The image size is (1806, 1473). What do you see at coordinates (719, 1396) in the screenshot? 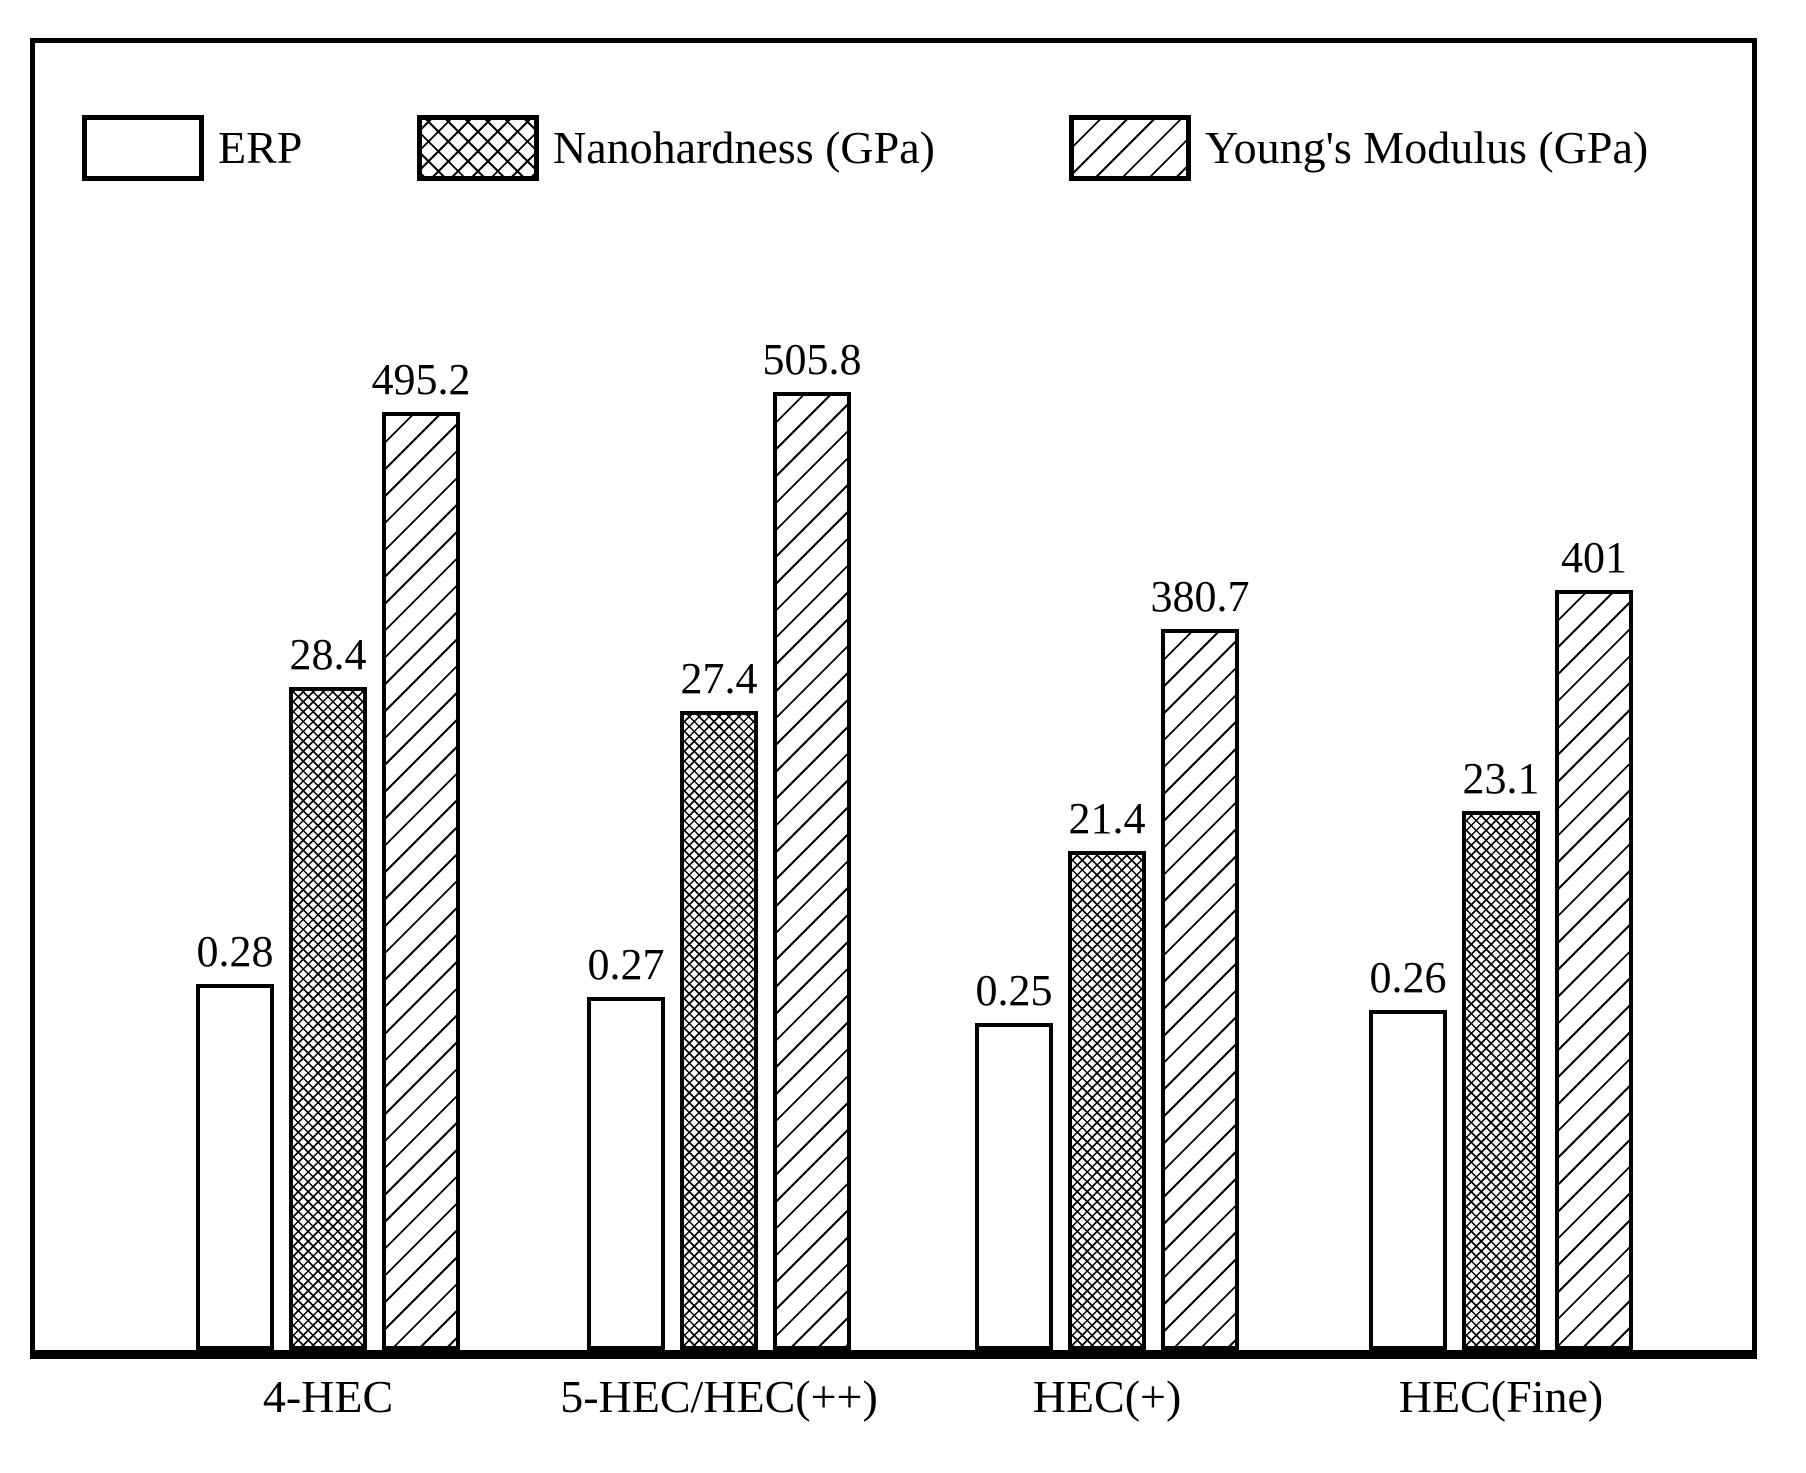
I see `x-category-label-5-hec-hec: 5-HEC/HEC(++)` at bounding box center [719, 1396].